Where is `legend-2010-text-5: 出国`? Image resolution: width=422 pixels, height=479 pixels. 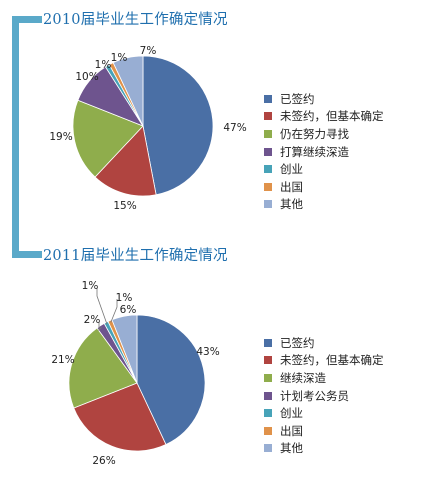
legend-2010-text-5: 出国 is located at coordinates (291, 186).